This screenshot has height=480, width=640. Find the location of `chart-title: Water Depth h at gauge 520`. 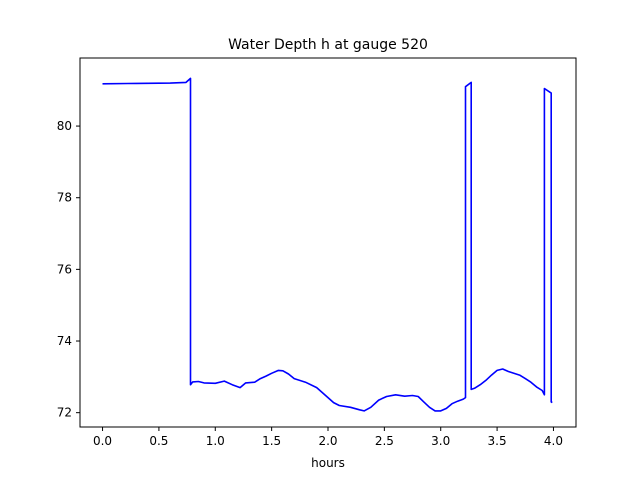

chart-title: Water Depth h at gauge 520 is located at coordinates (328, 45).